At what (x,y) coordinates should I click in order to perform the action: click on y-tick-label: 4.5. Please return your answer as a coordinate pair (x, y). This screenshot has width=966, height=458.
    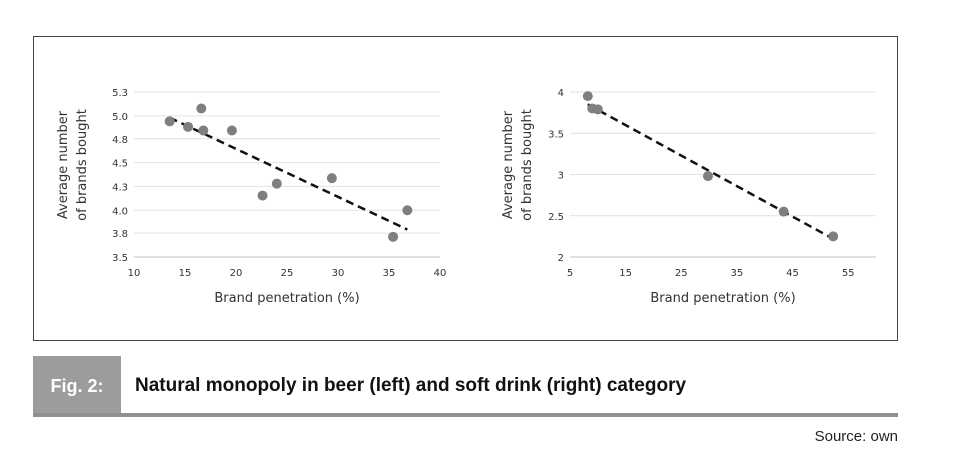
    Looking at the image, I should click on (120, 164).